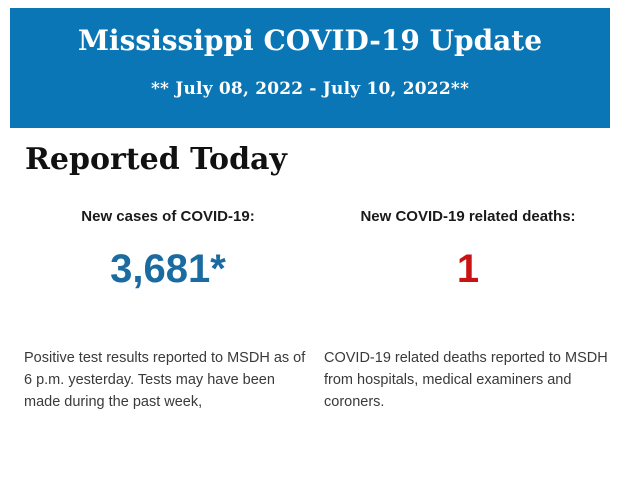 This screenshot has height=483, width=620. Describe the element at coordinates (468, 216) in the screenshot. I see `new-deaths-label: New COVID-19 related deaths:` at that location.